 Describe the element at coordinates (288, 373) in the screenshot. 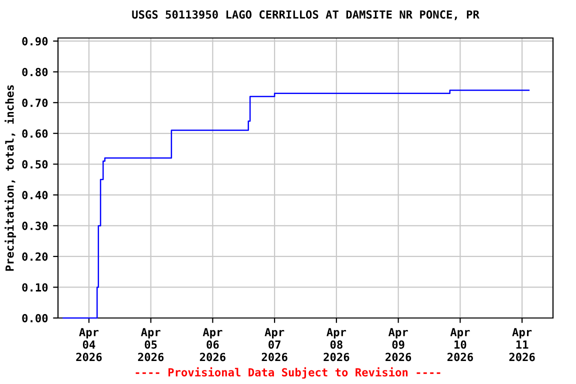

I see `text: ---- Provisional Data Subject to Revision ----` at that location.